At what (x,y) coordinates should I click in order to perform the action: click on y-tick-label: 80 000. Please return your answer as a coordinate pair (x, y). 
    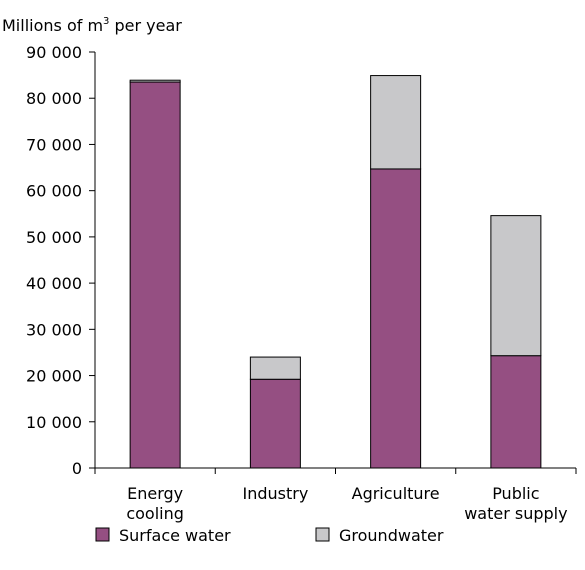
    Looking at the image, I should click on (54, 98).